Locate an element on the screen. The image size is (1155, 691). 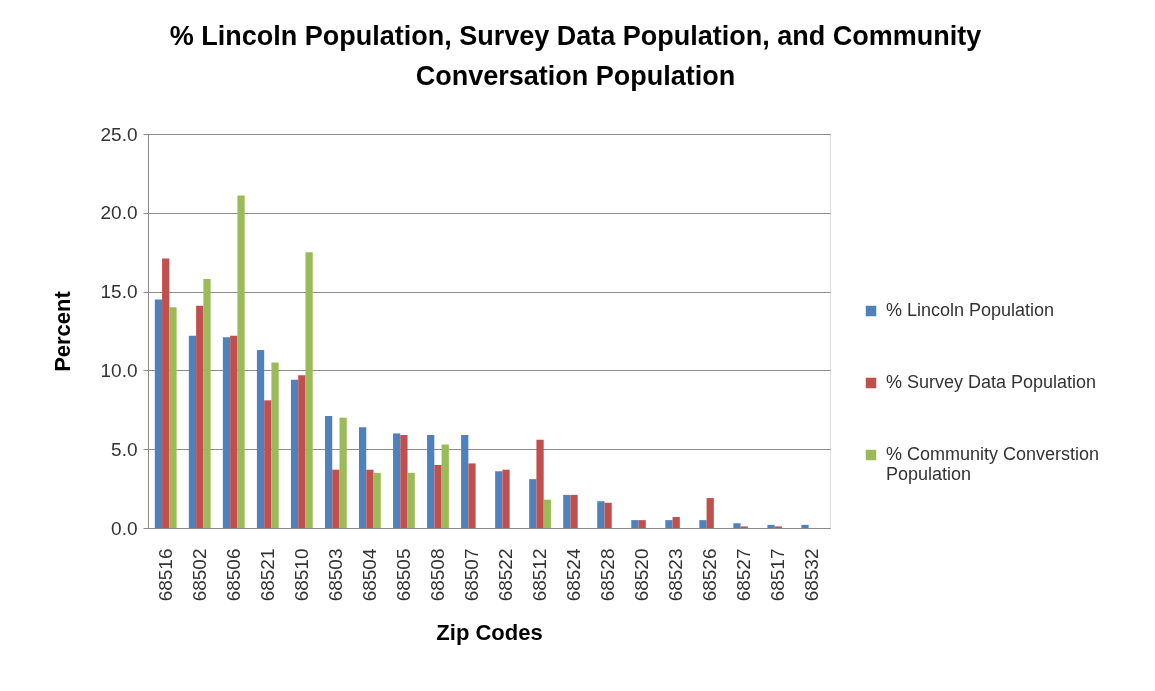
x-tick-label: 68507 is located at coordinates (471, 575).